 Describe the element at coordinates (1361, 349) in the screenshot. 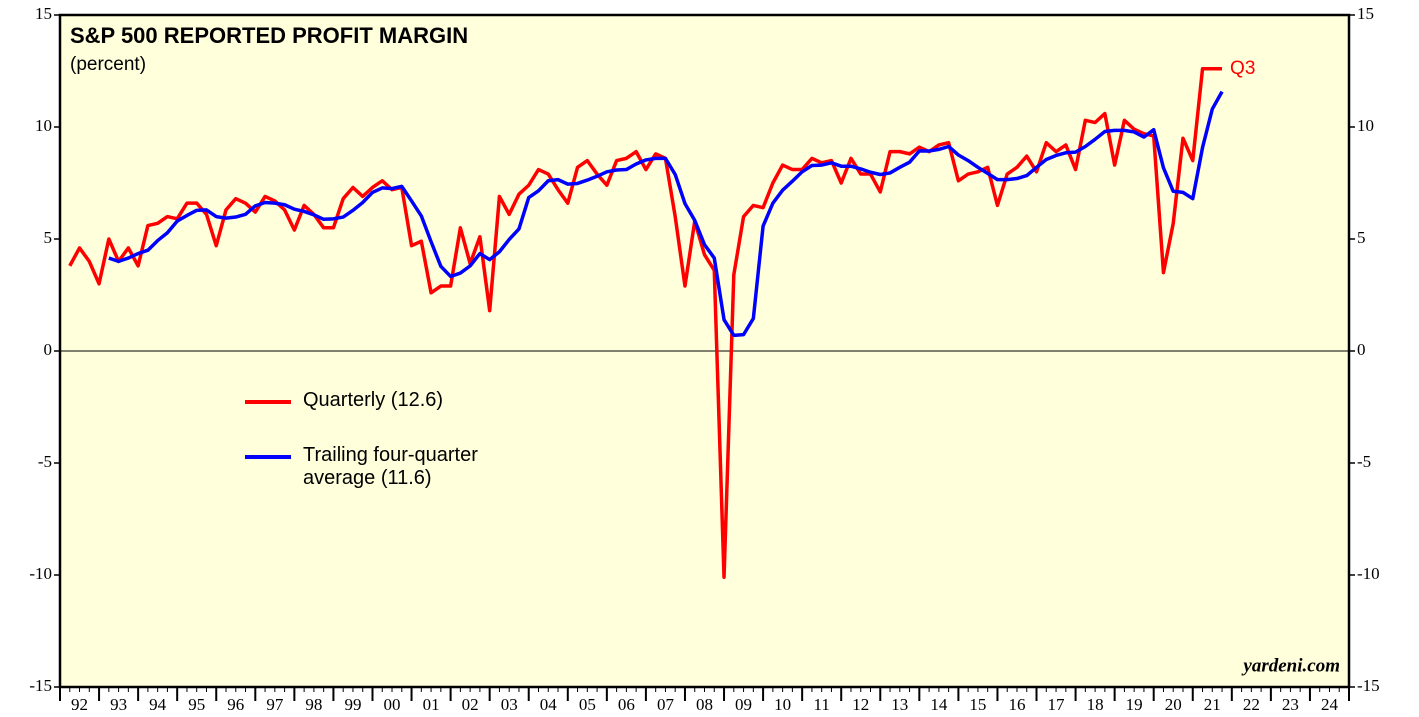

I see `y2-tick-label: 0` at that location.